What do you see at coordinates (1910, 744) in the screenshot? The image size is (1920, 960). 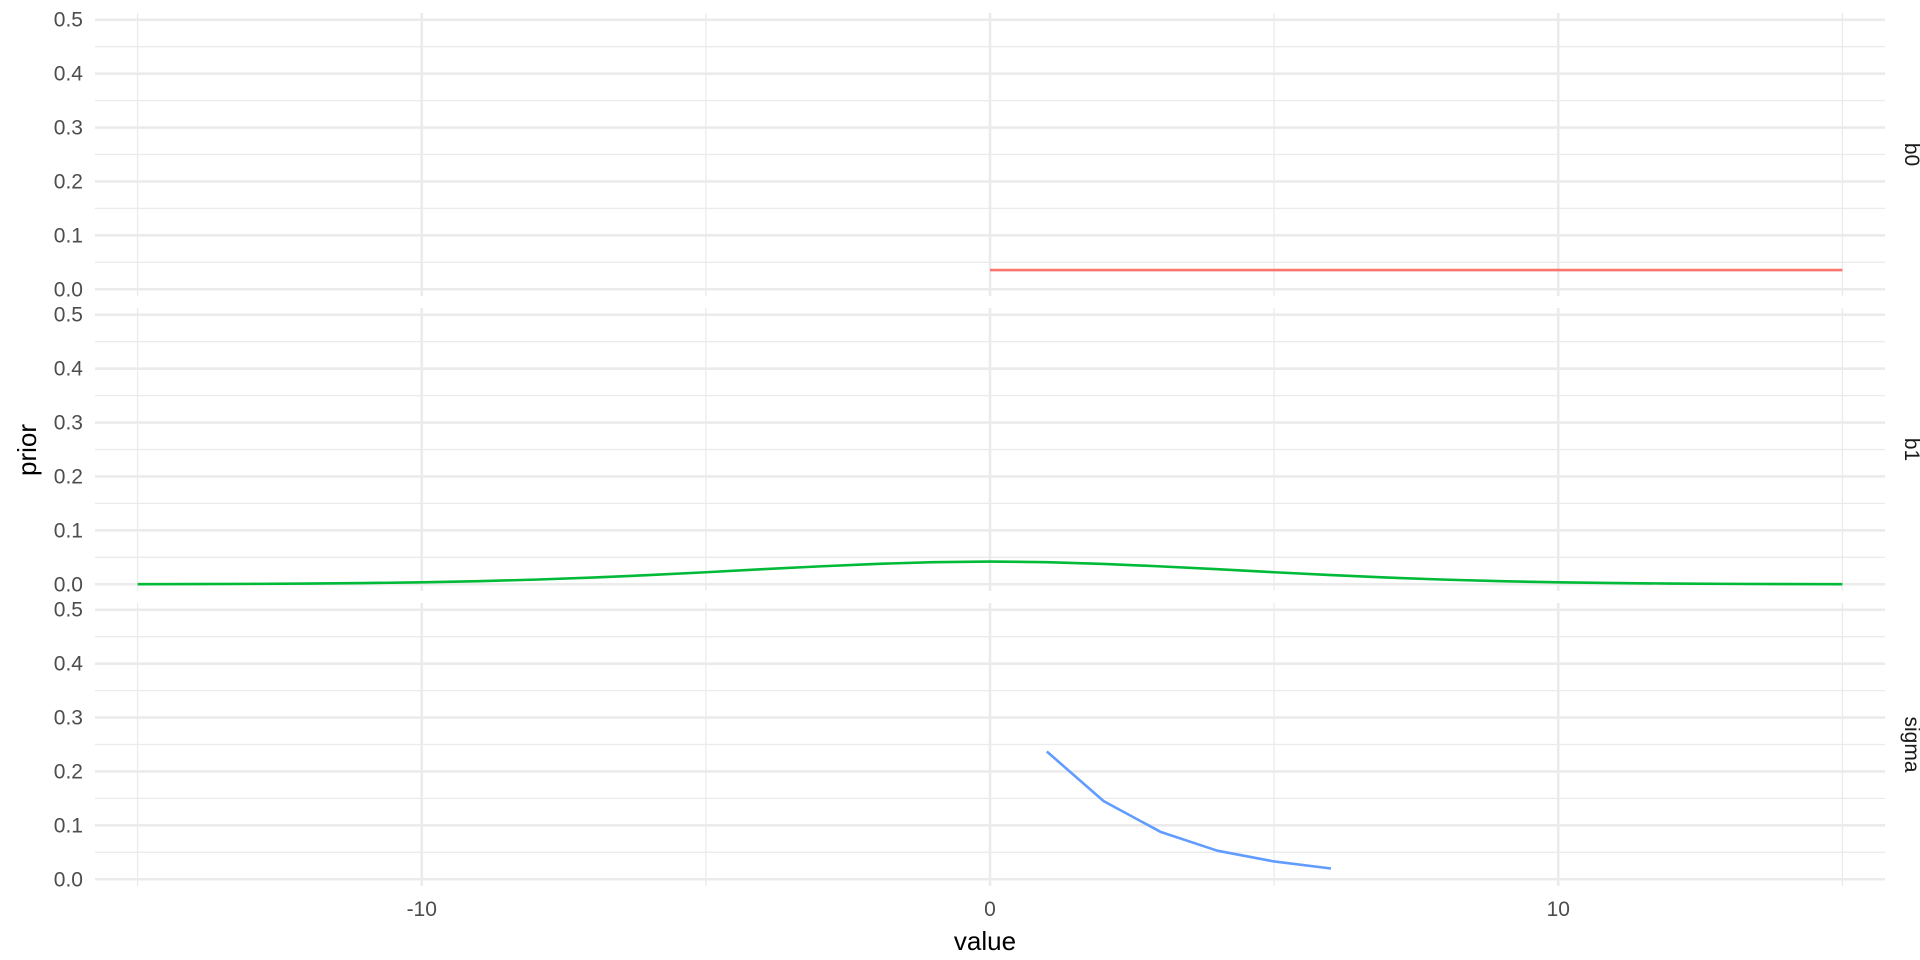 I see `facet-strip-label: sigma` at bounding box center [1910, 744].